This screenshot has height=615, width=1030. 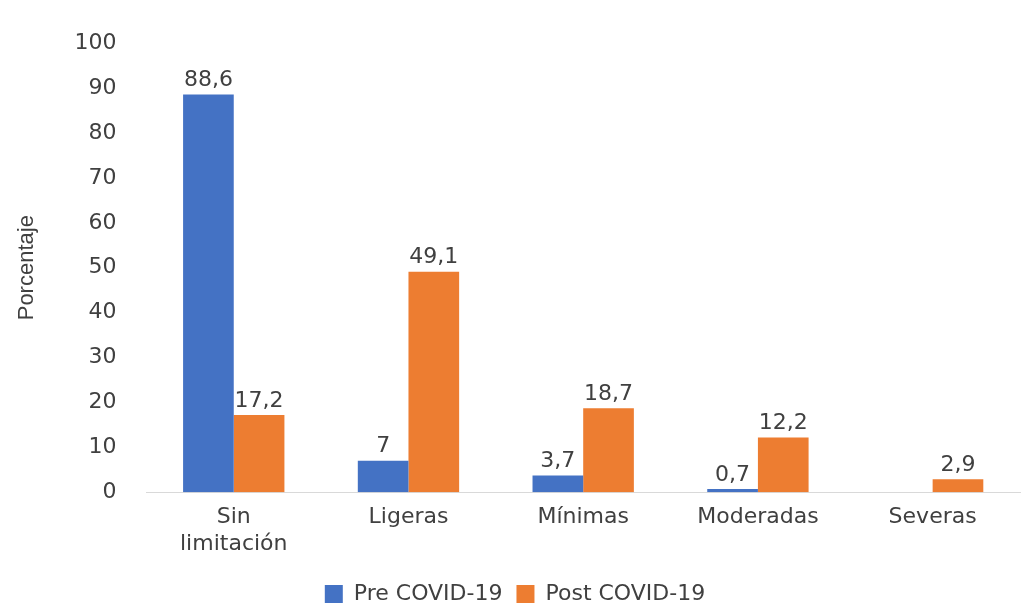 I want to click on y-tick-label: 80, so click(x=102, y=131).